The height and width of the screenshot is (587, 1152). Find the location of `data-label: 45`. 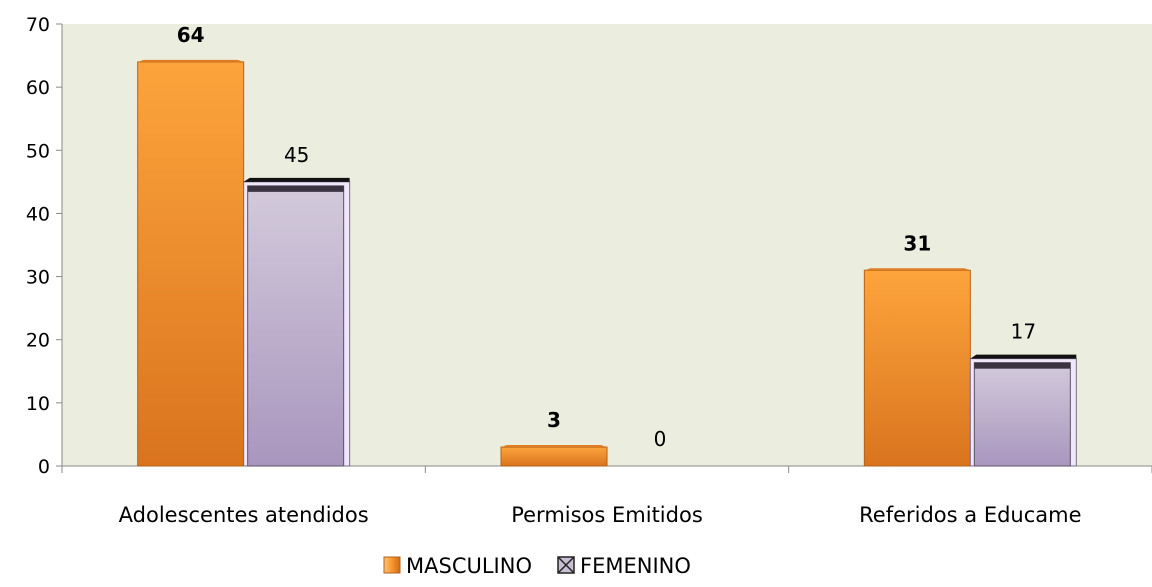

data-label: 45 is located at coordinates (296, 155).